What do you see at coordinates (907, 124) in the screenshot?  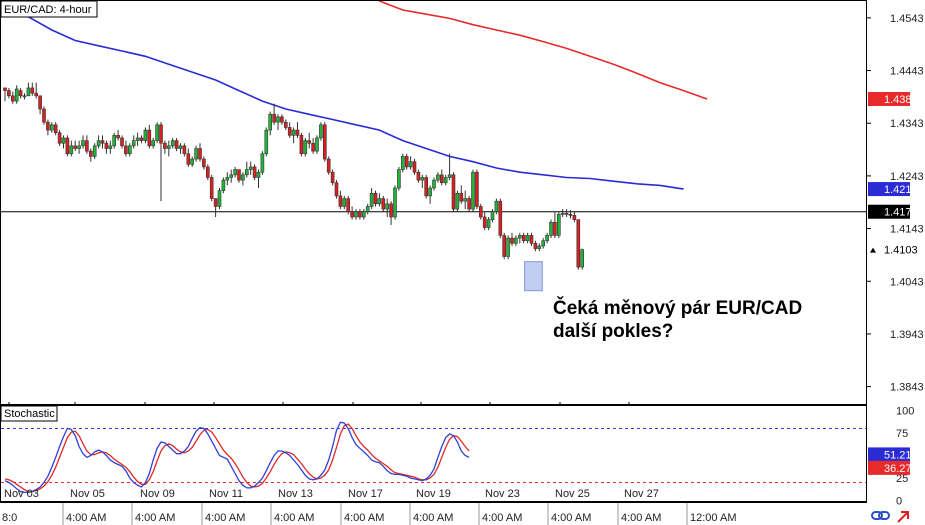 I see `price-tick-label: 1.4343` at bounding box center [907, 124].